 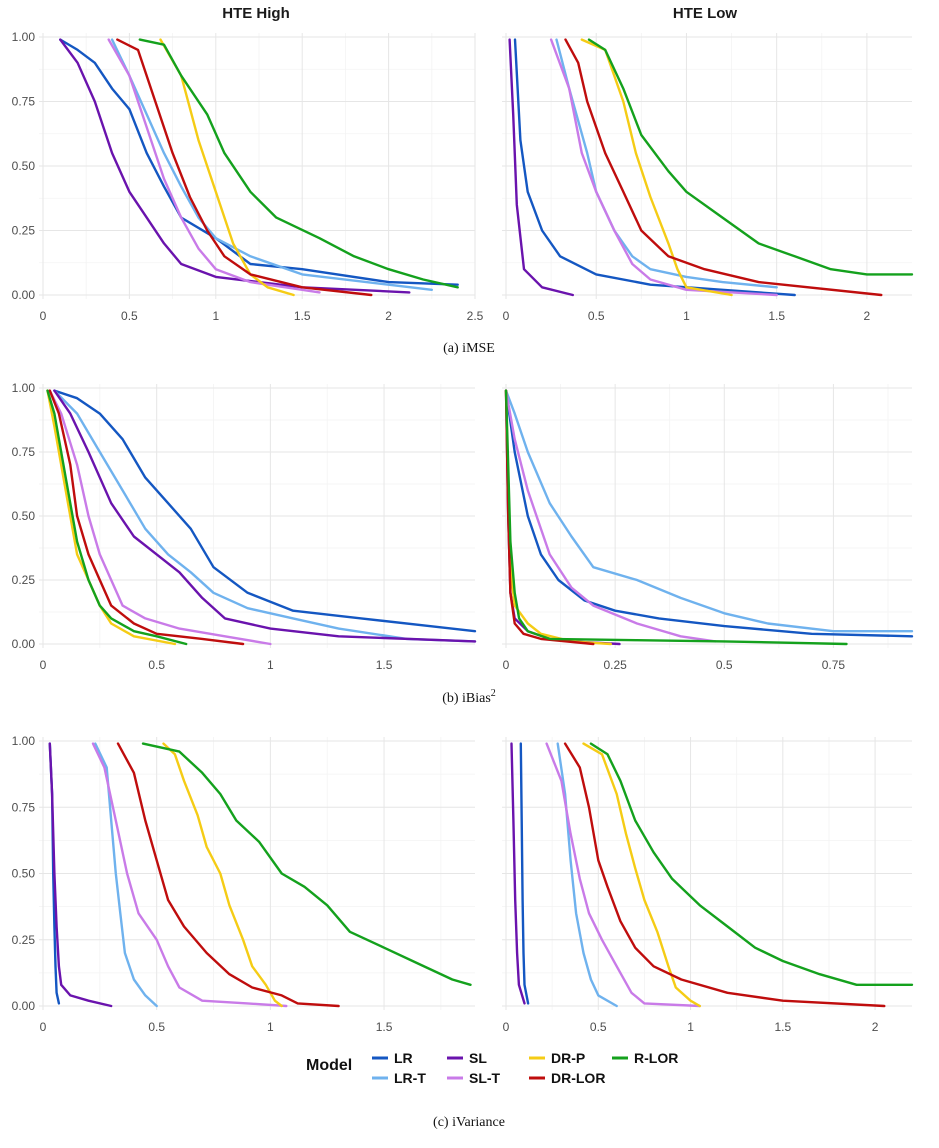 I want to click on panel-a-left: 0 0.5 1 1.5 2 2.5 0.00 0.25 0.50 0.75 1.00, so click(x=248, y=176).